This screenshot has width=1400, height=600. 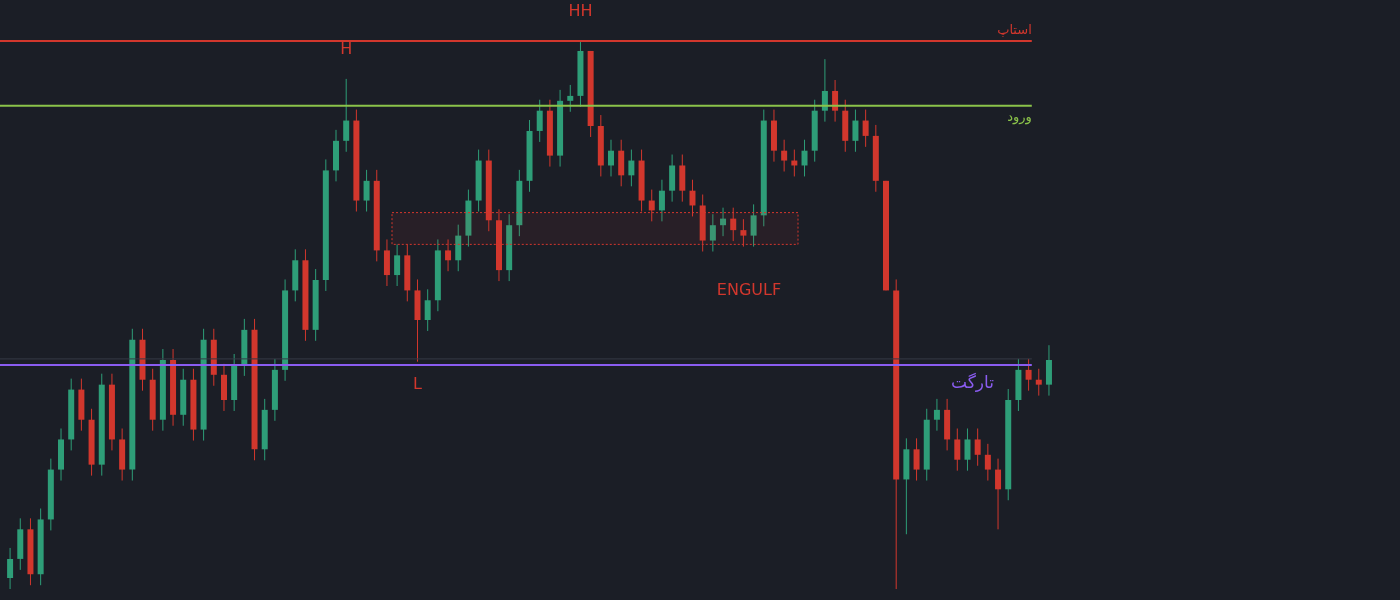 What do you see at coordinates (580, 11) in the screenshot?
I see `annotation: HH` at bounding box center [580, 11].